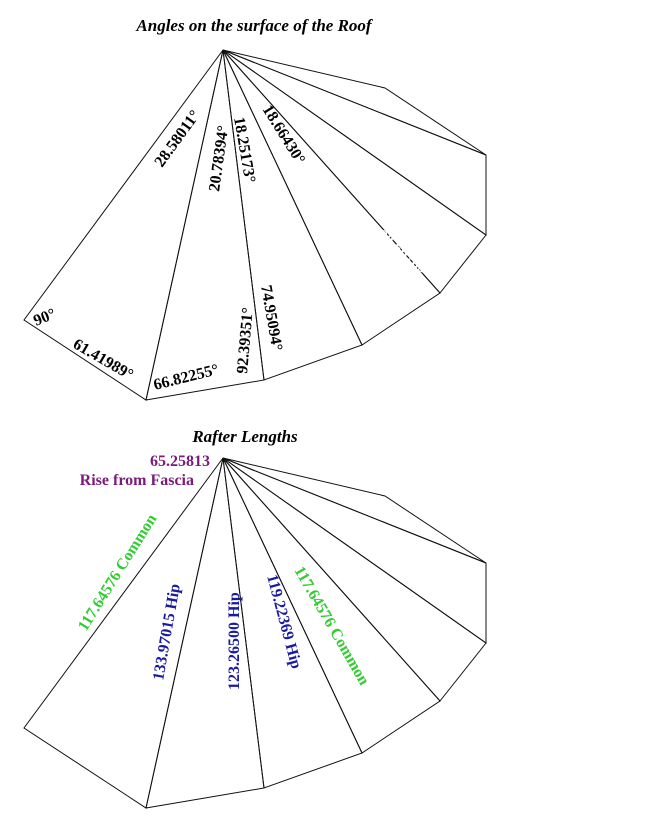 Image resolution: width=650 pixels, height=830 pixels. I want to click on side-angle-2: 80.66785°, so click(353, 286).